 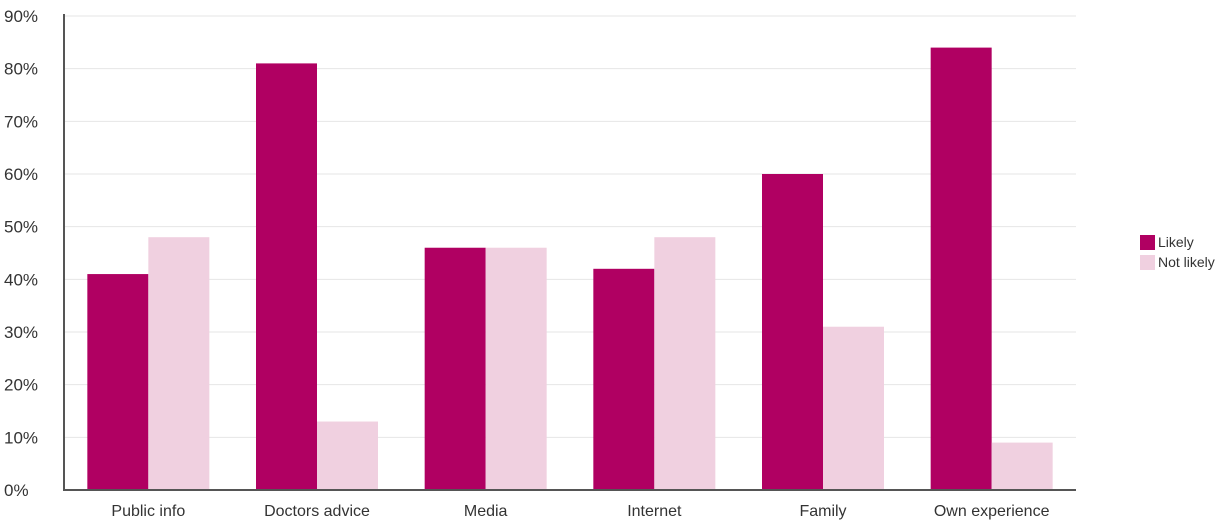 What do you see at coordinates (1147, 262) in the screenshot?
I see `legend-swatch-not-likely` at bounding box center [1147, 262].